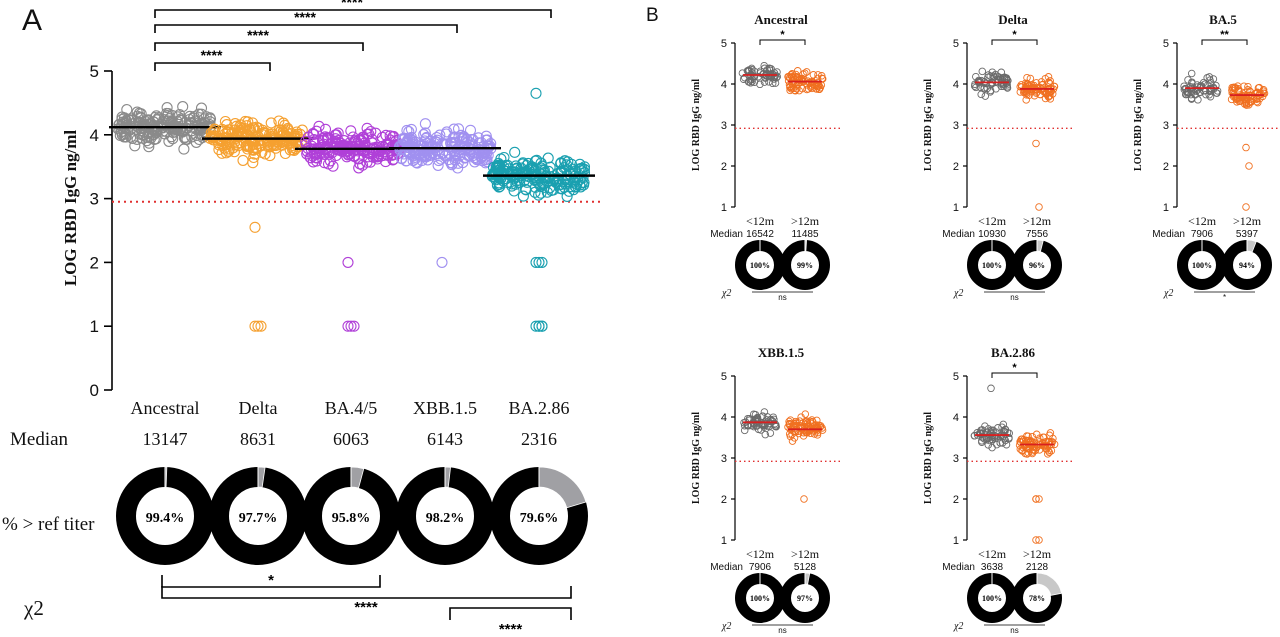  Describe the element at coordinates (760, 567) in the screenshot. I see `median-value: 7906` at that location.